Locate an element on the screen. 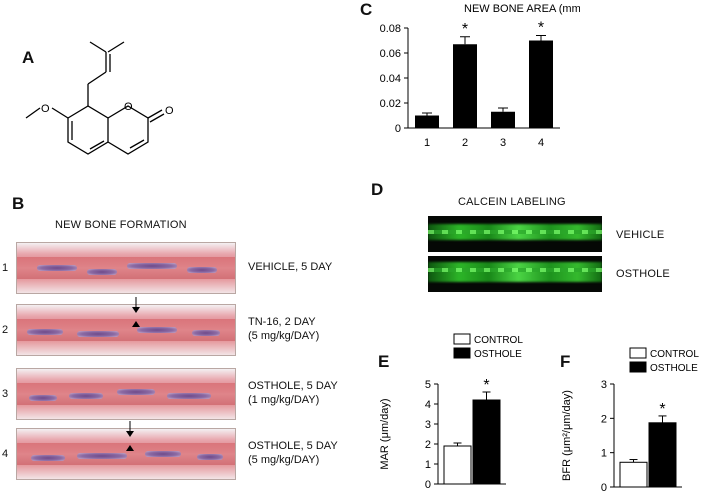 Image resolution: width=711 pixels, height=493 pixels. x-tick-label: 2 is located at coordinates (465, 143).